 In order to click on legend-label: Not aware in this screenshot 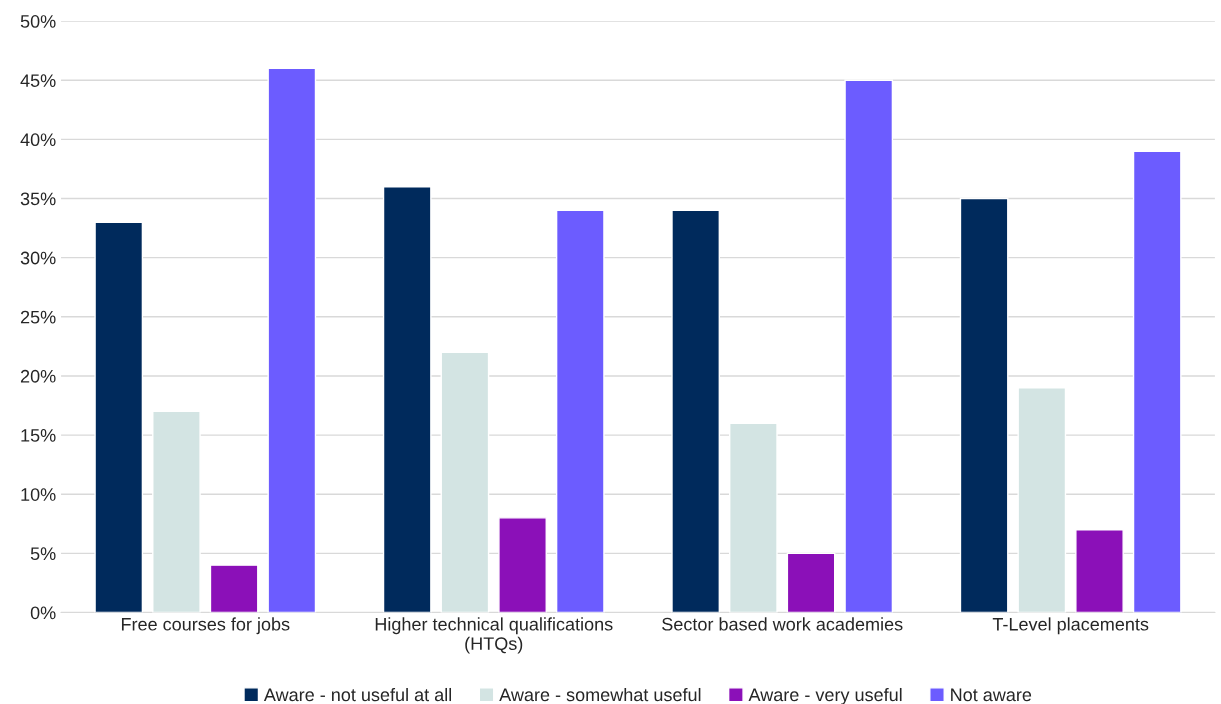, I will do `click(991, 695)`.